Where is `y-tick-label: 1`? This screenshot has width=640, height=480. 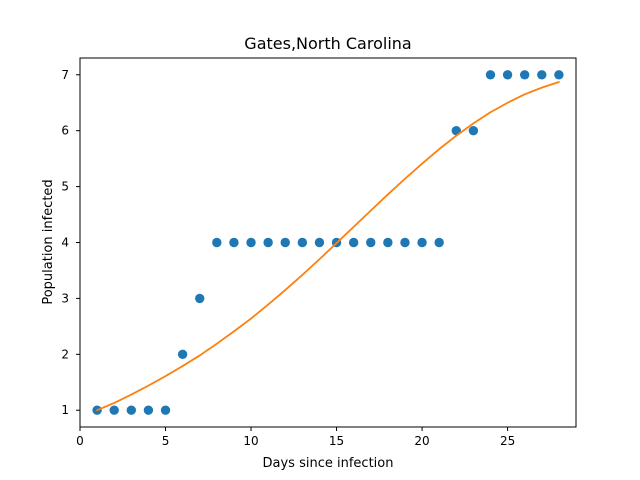
y-tick-label: 1 is located at coordinates (65, 410).